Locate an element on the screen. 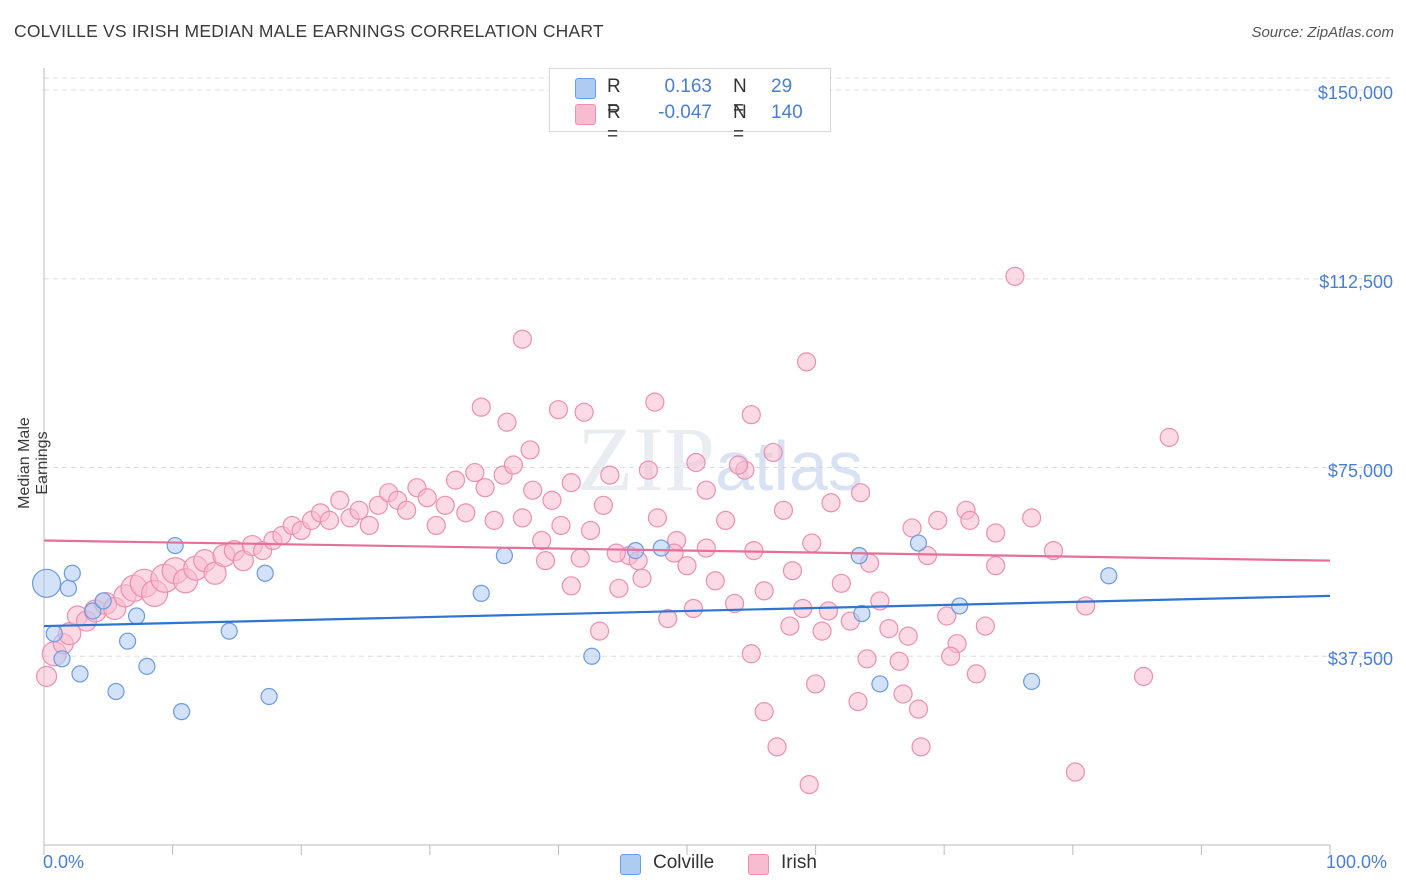 The width and height of the screenshot is (1406, 892). legend-label: Irish is located at coordinates (799, 862).